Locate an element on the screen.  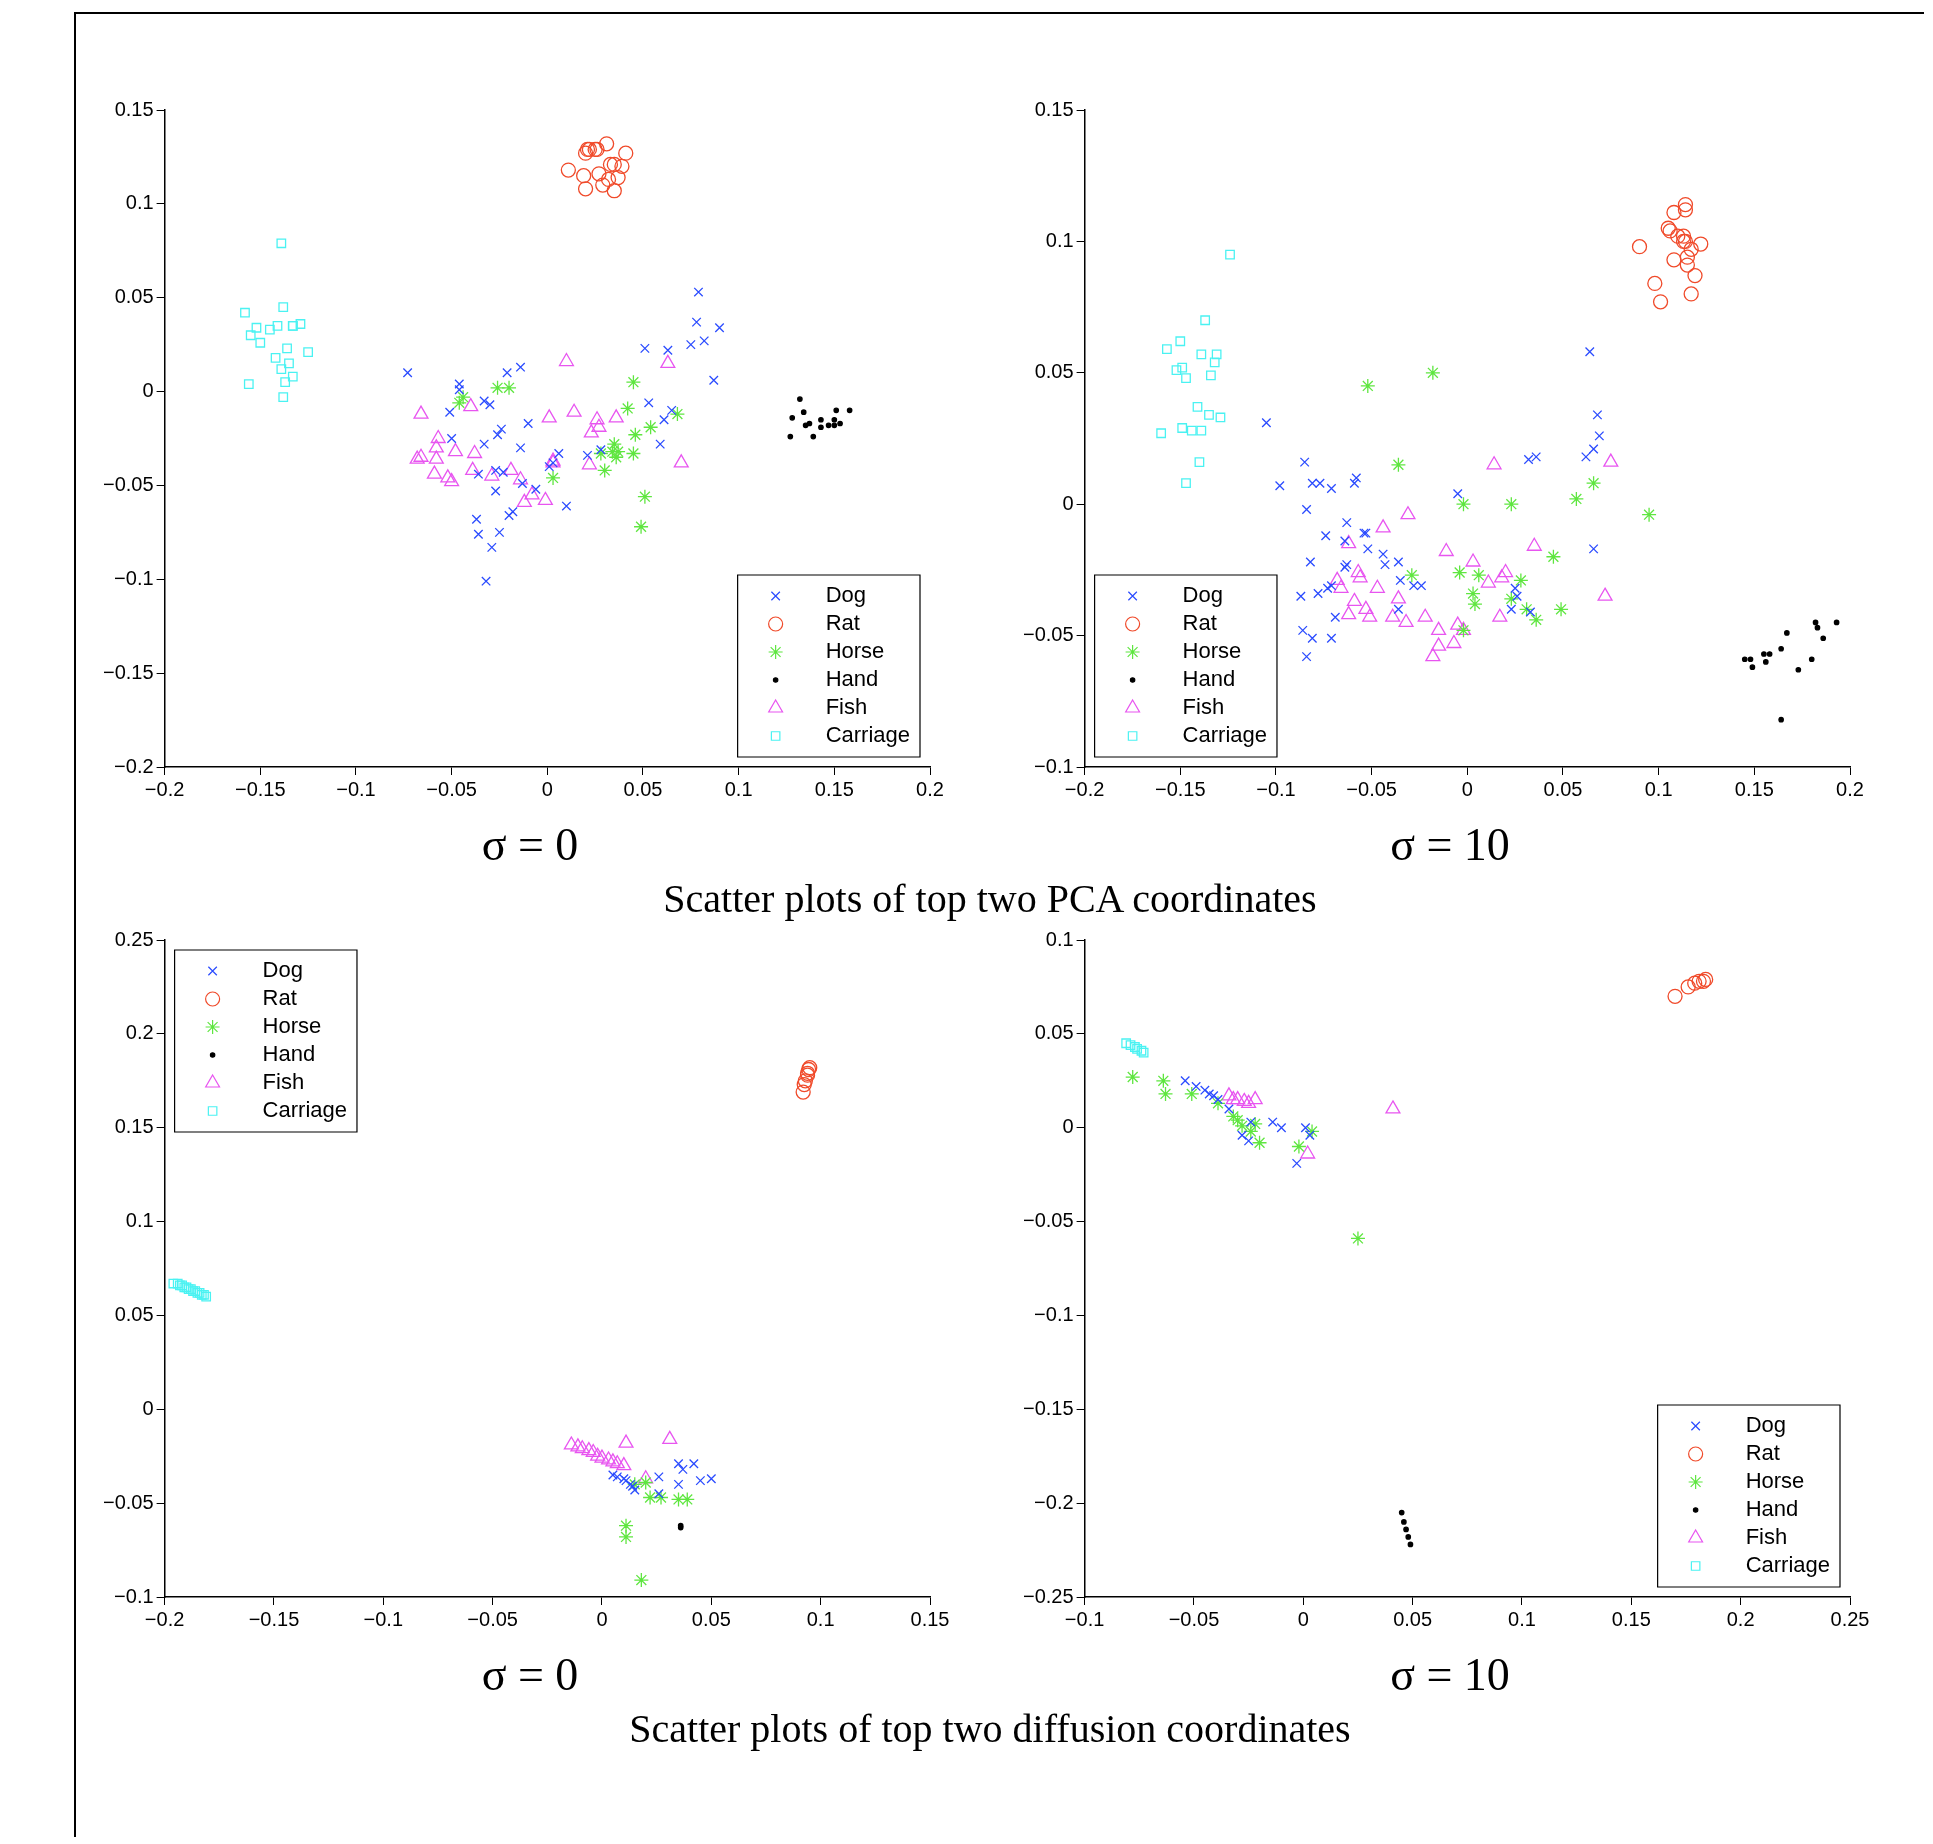
y-tick-label: 0.25 is located at coordinates (134, 938).